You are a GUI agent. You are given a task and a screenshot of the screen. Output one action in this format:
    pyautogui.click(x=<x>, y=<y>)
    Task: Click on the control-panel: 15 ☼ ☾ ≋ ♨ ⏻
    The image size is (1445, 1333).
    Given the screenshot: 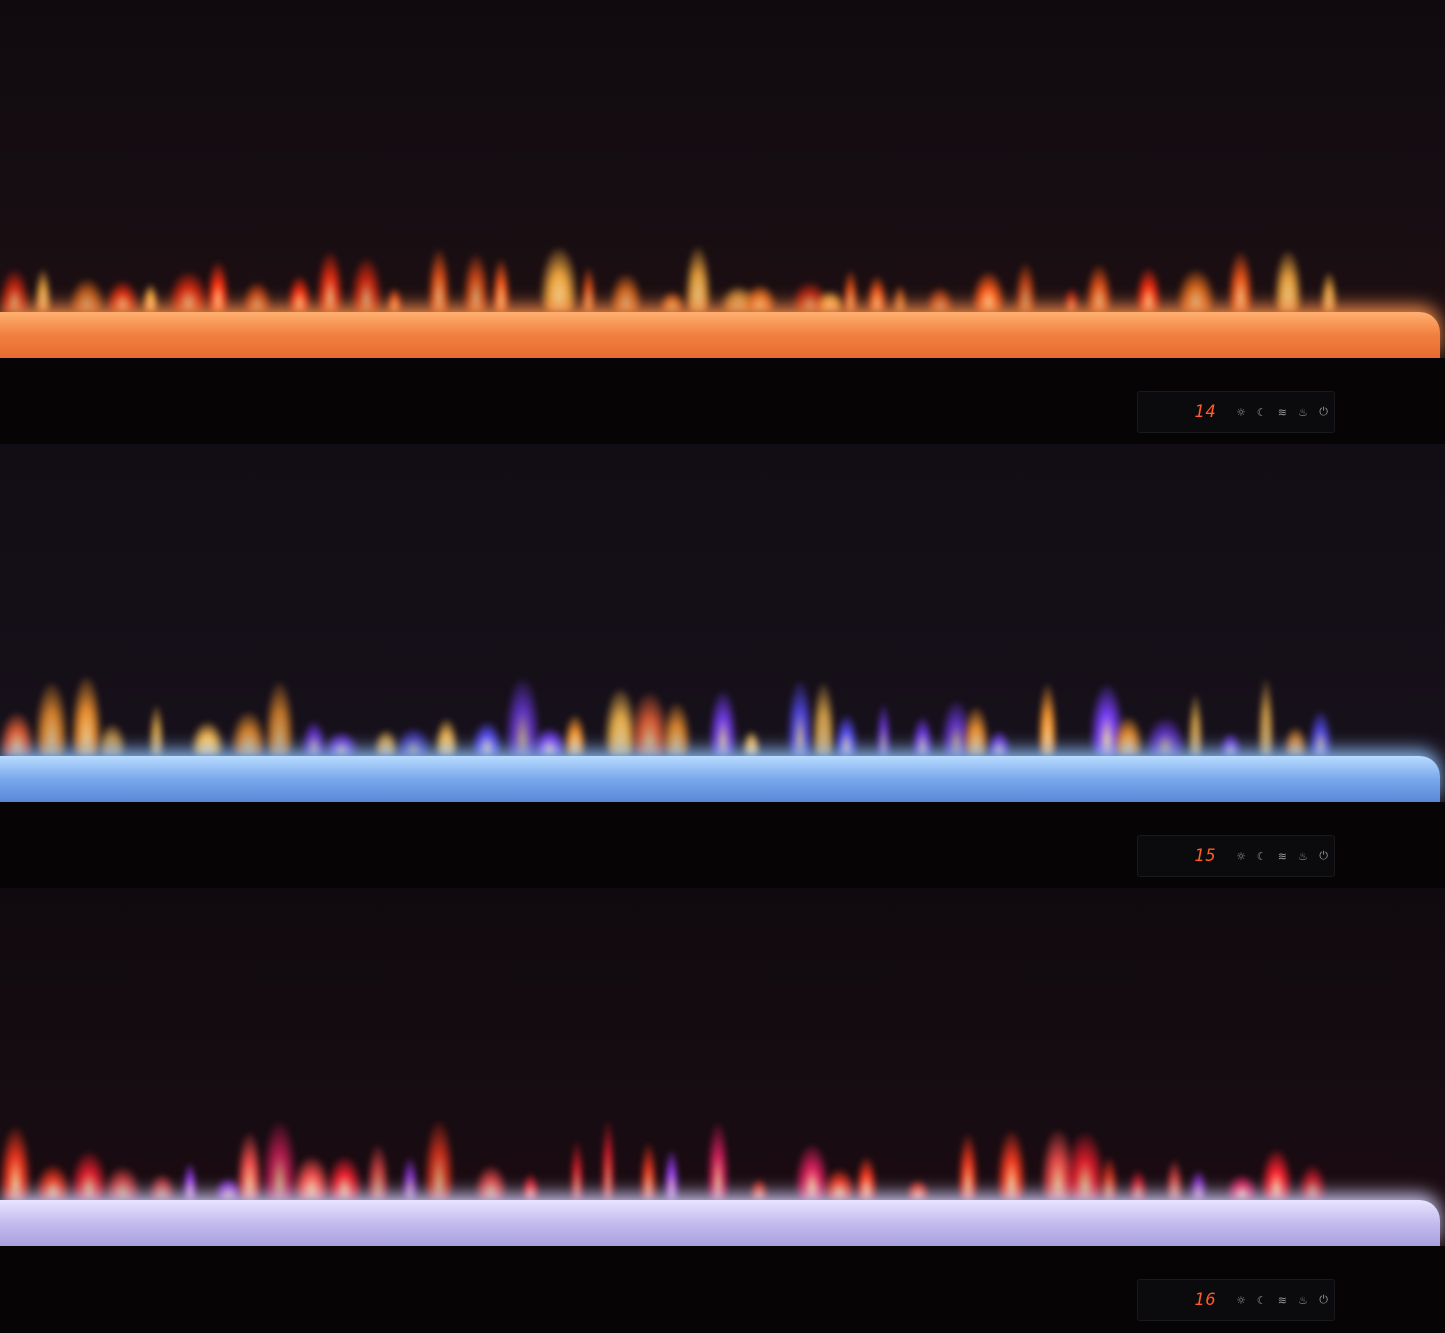 What is the action you would take?
    pyautogui.click(x=1236, y=856)
    